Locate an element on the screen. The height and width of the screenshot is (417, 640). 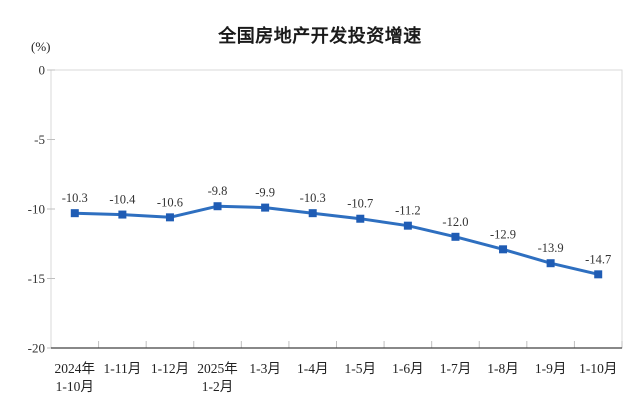
data-label: -12.0 is located at coordinates (455, 222).